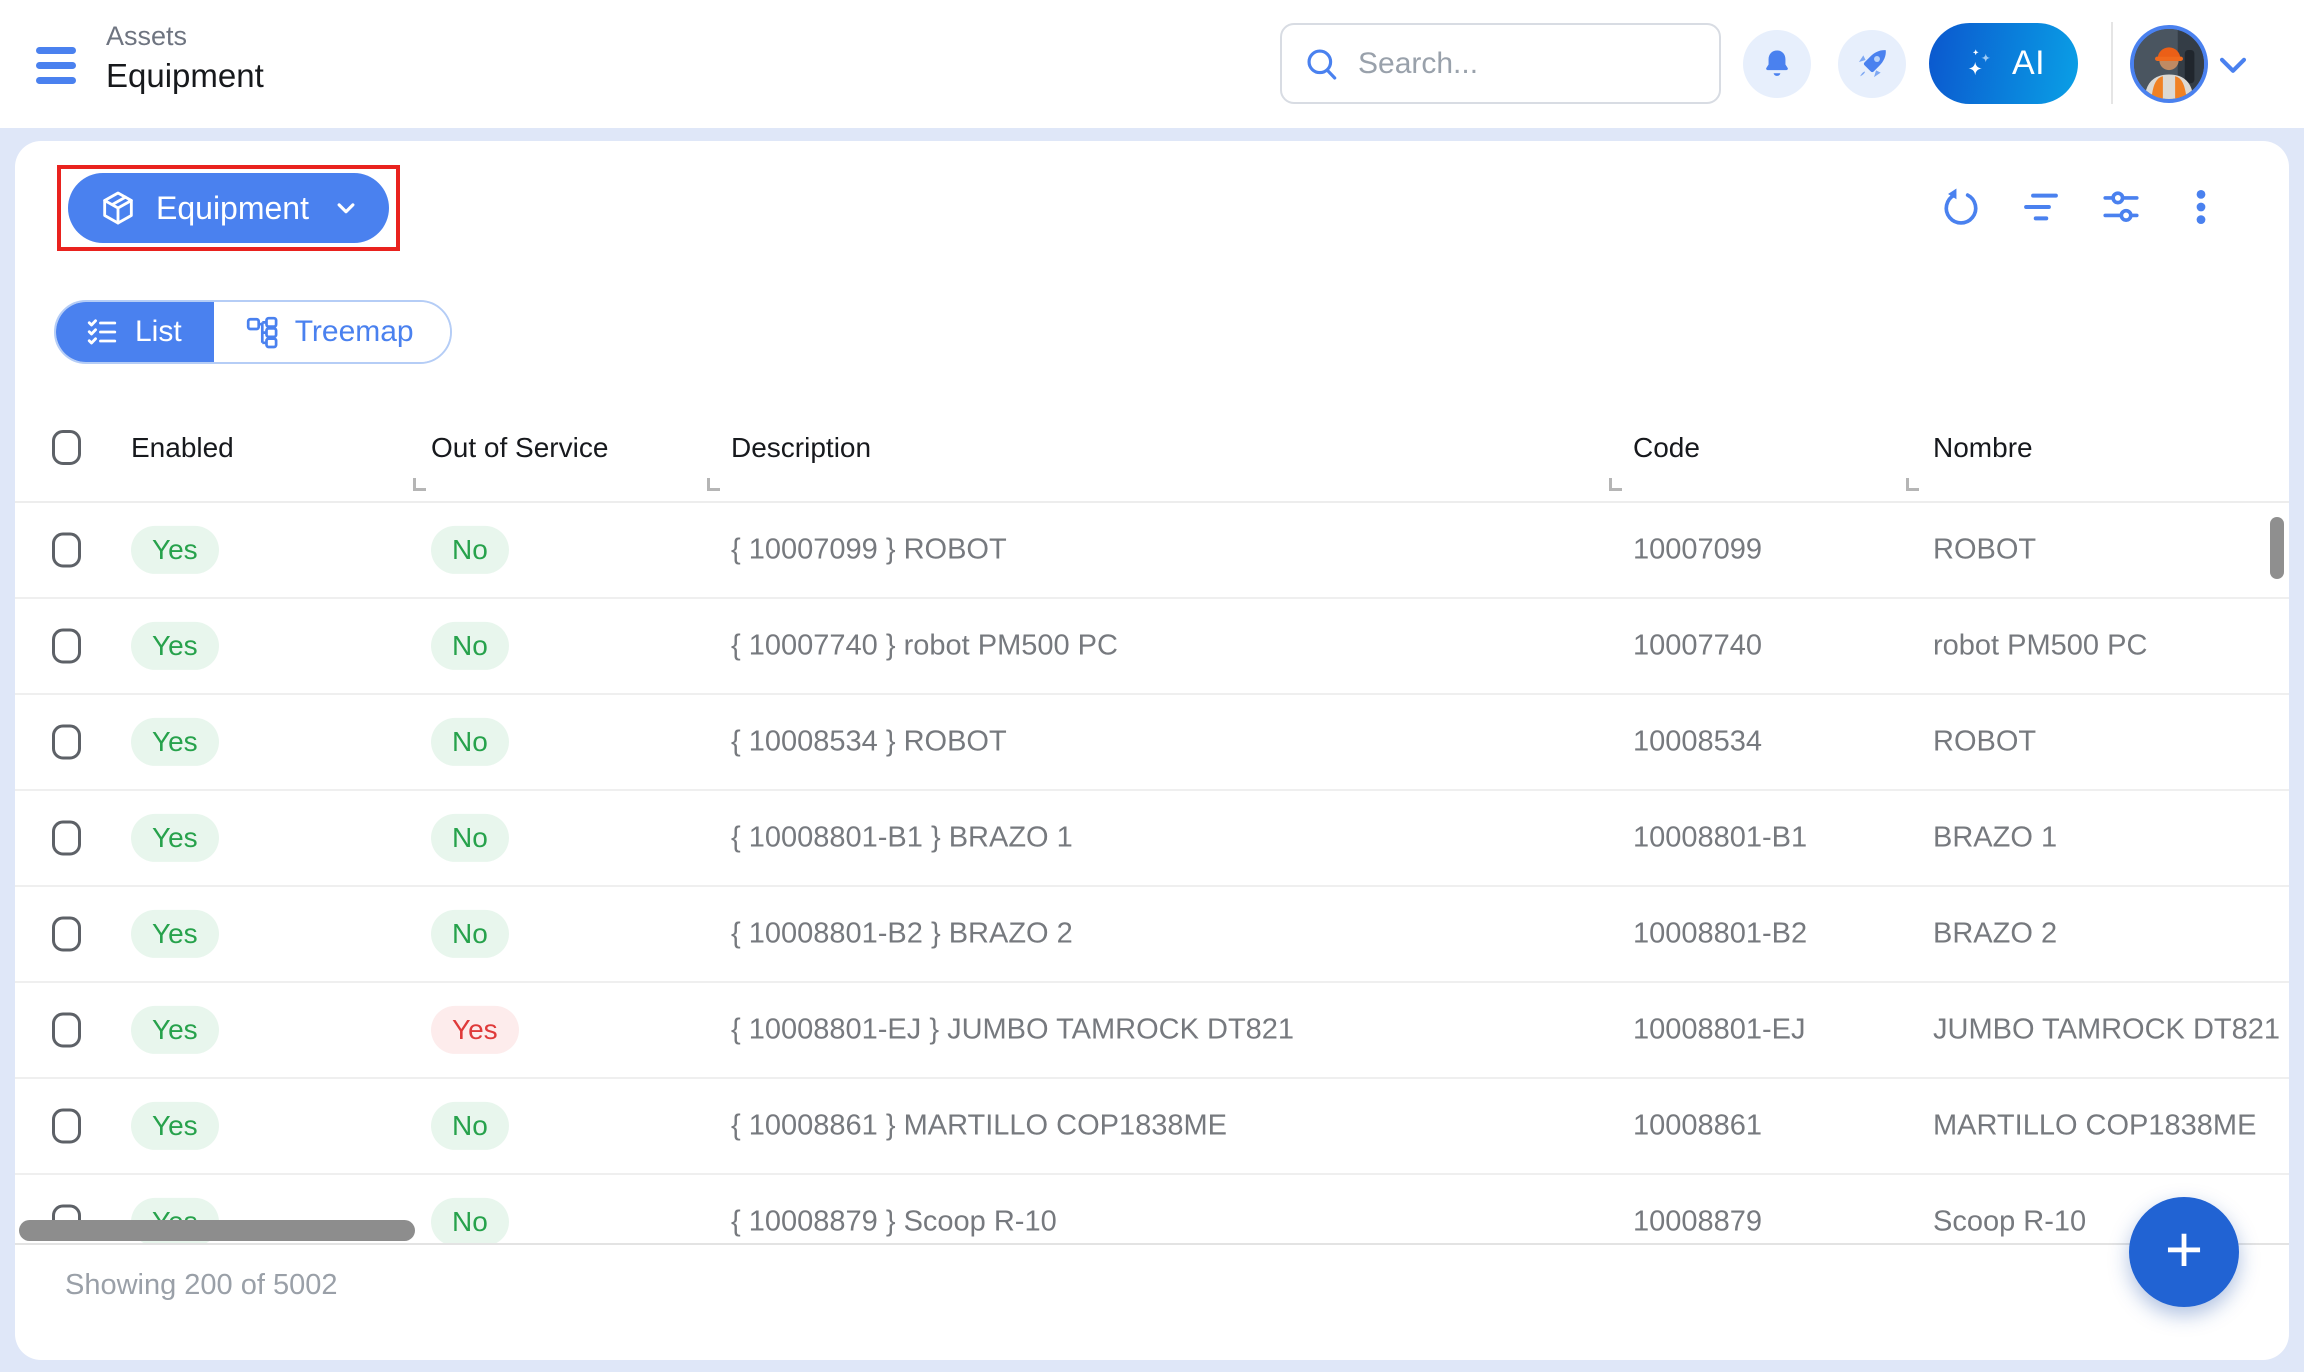 The width and height of the screenshot is (2304, 1372). I want to click on tab-treemap: Treemap, so click(331, 332).